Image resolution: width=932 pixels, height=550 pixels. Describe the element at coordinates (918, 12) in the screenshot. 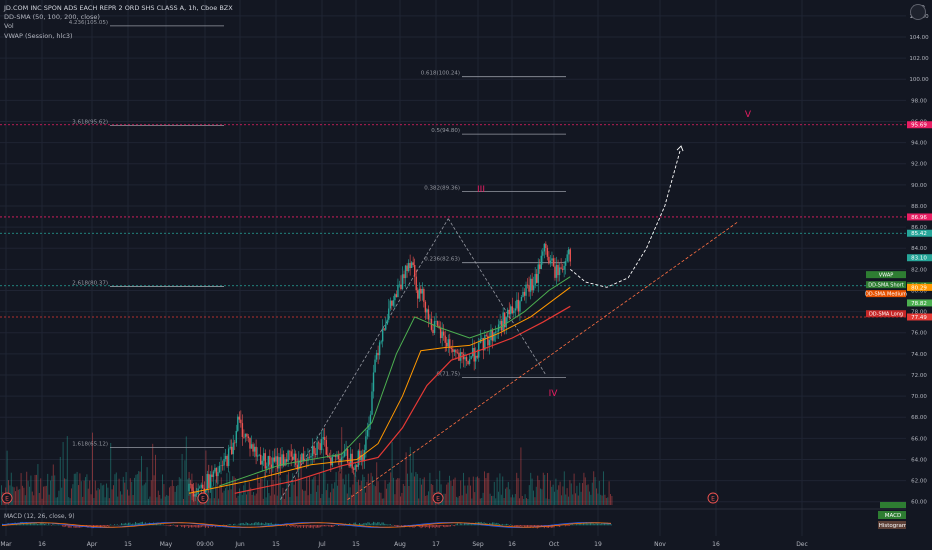

I see `avatar-icon` at that location.